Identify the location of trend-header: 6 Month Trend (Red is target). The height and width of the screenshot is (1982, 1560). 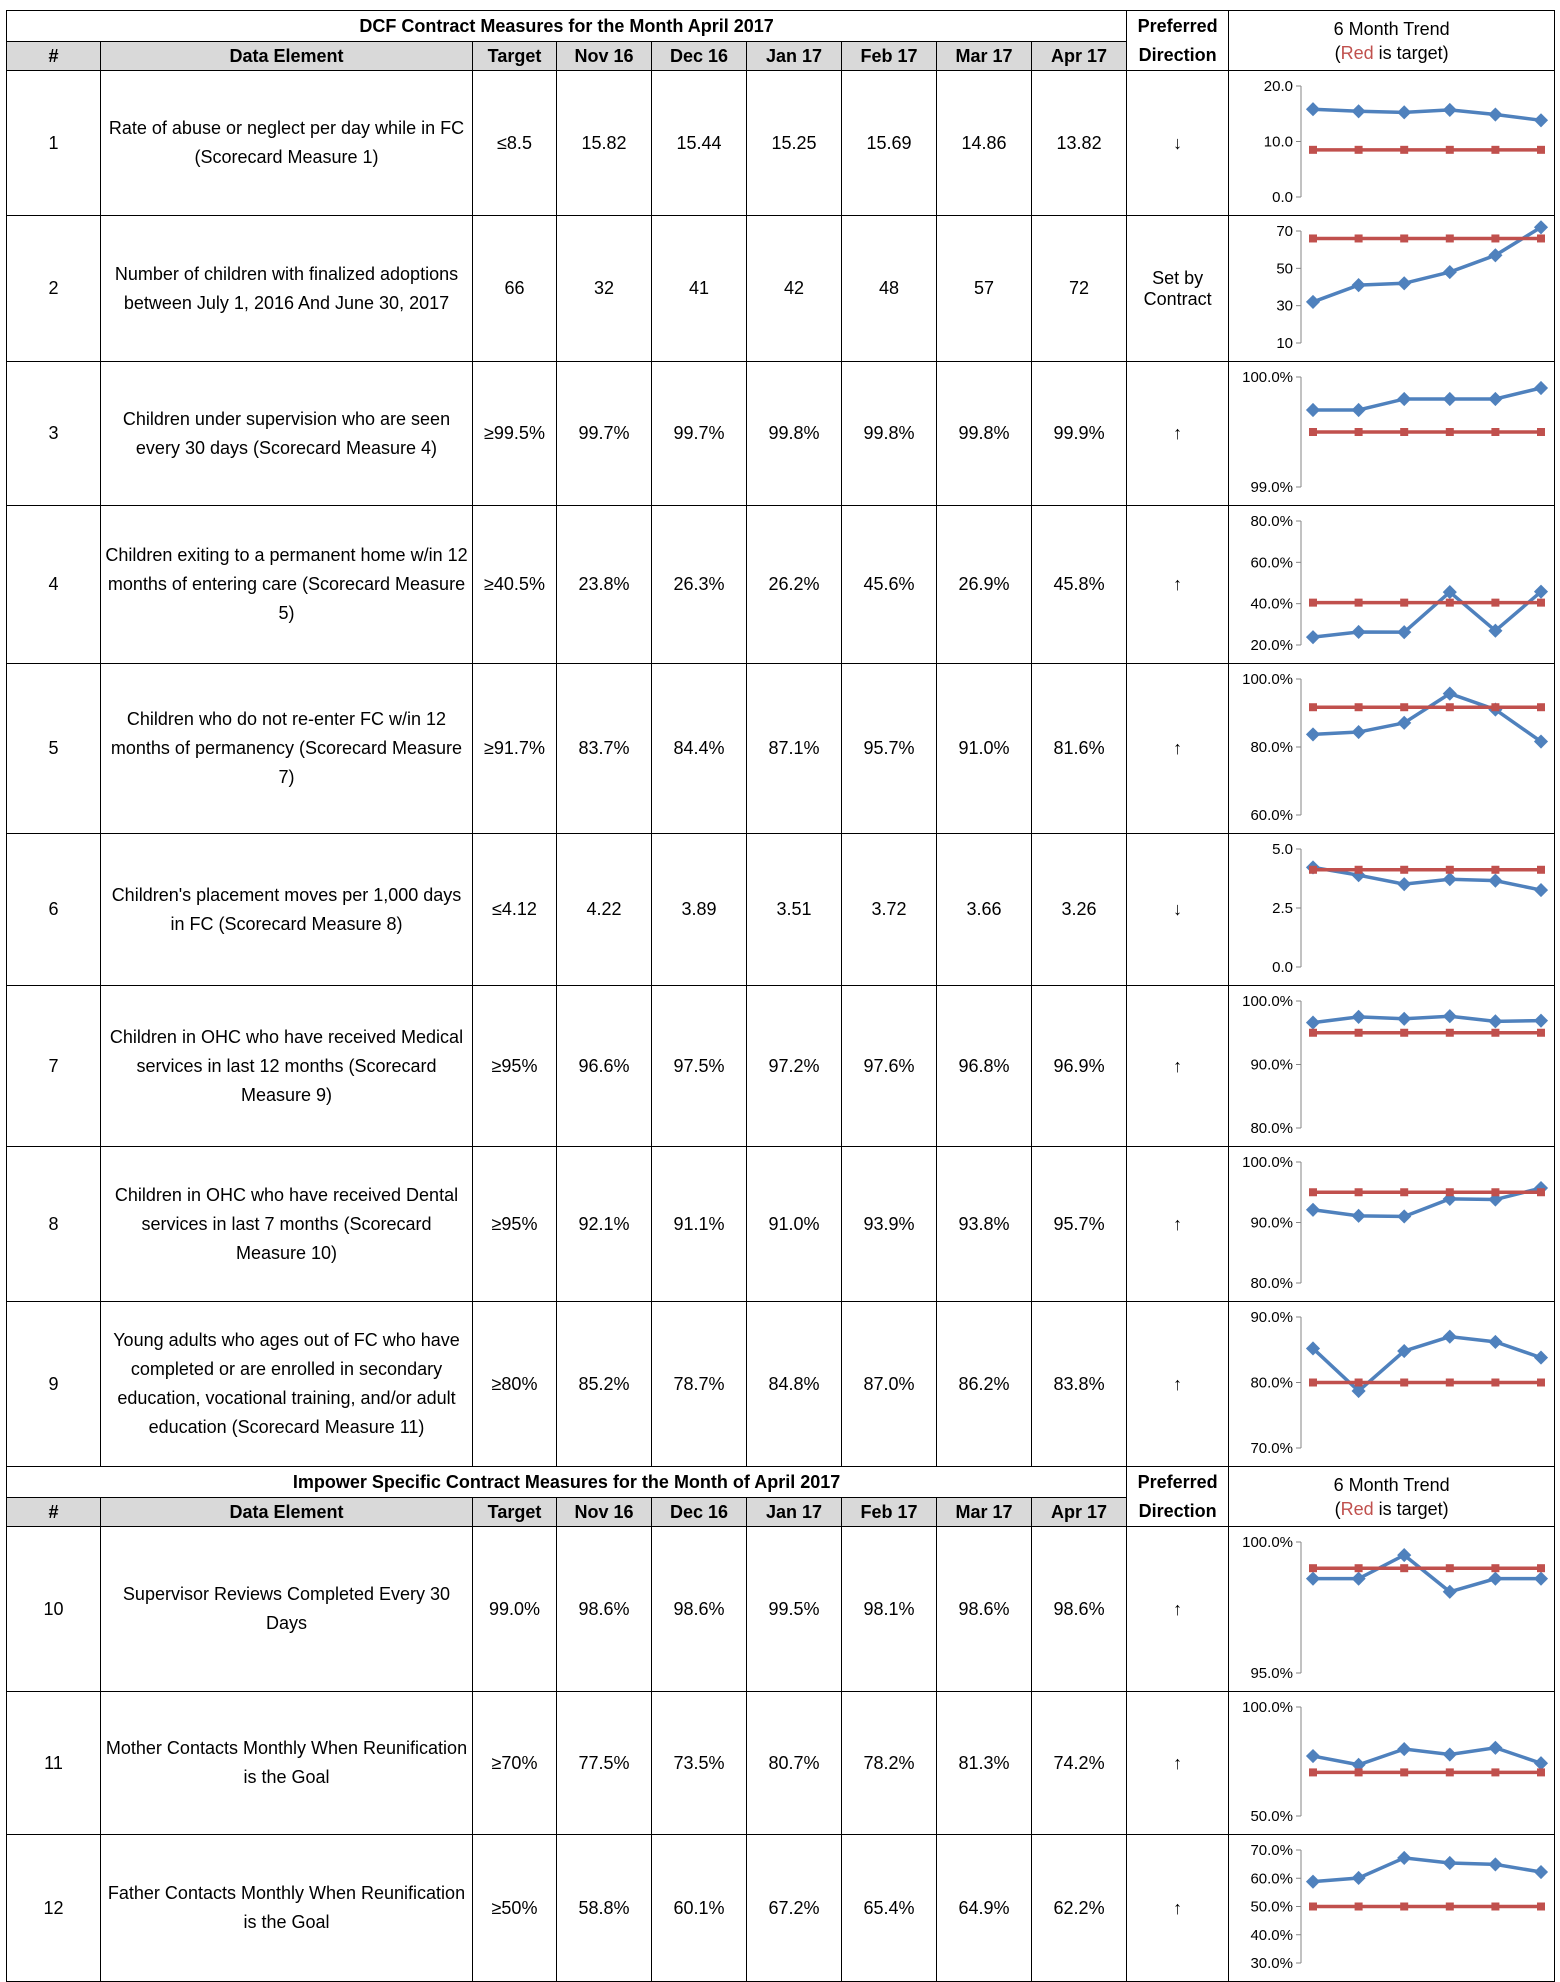
(1392, 40).